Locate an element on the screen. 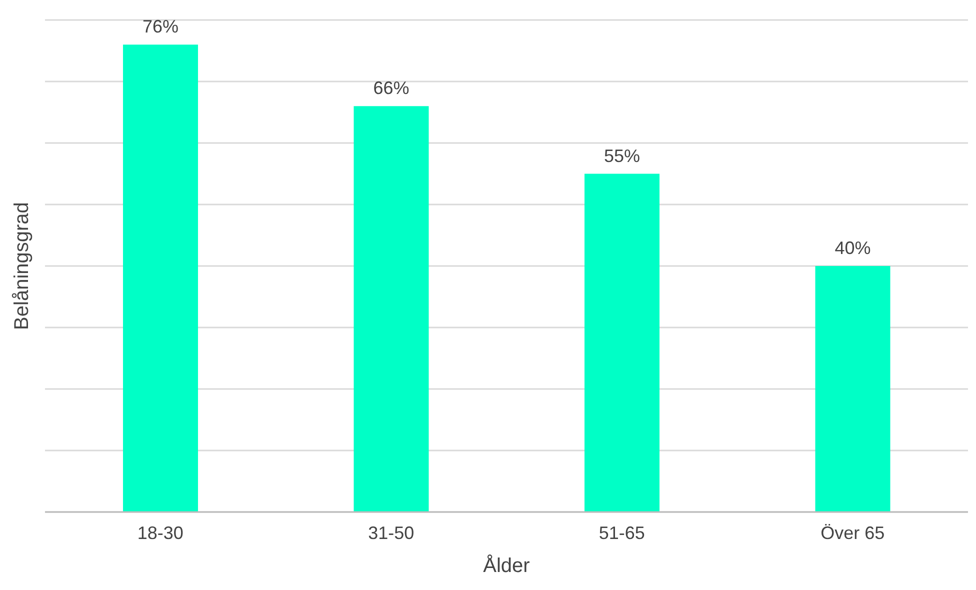 This screenshot has height=590, width=976. data-label: 40% is located at coordinates (852, 248).